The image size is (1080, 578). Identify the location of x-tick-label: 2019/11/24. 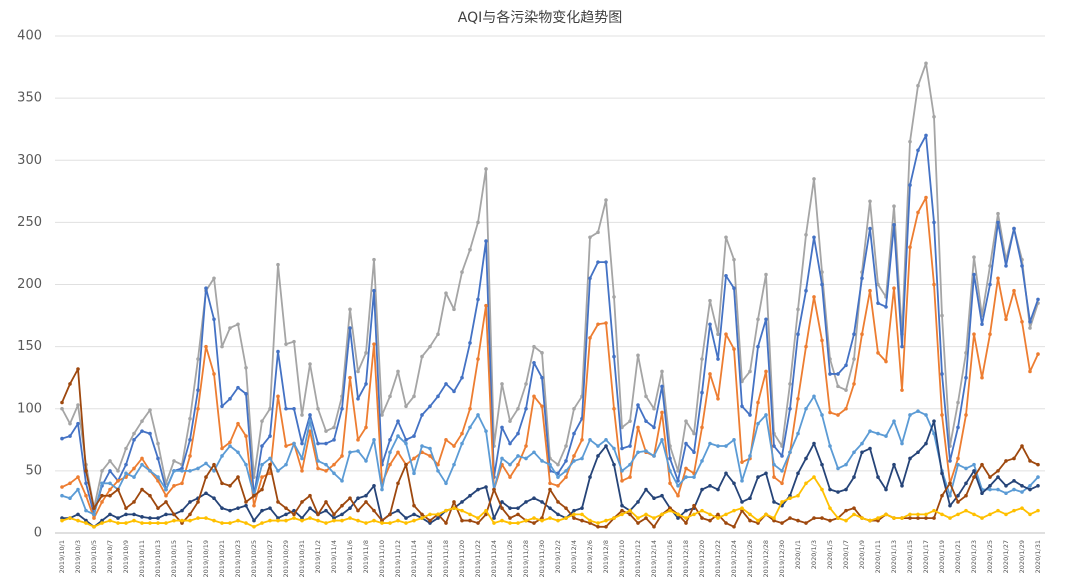
(494, 558).